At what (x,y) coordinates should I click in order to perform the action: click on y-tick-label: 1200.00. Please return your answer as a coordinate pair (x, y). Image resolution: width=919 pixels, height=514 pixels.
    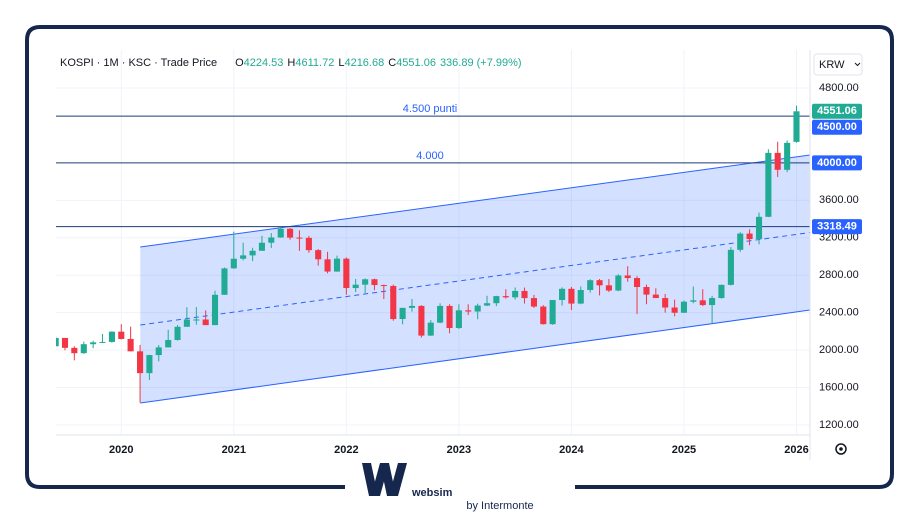
    Looking at the image, I should click on (839, 425).